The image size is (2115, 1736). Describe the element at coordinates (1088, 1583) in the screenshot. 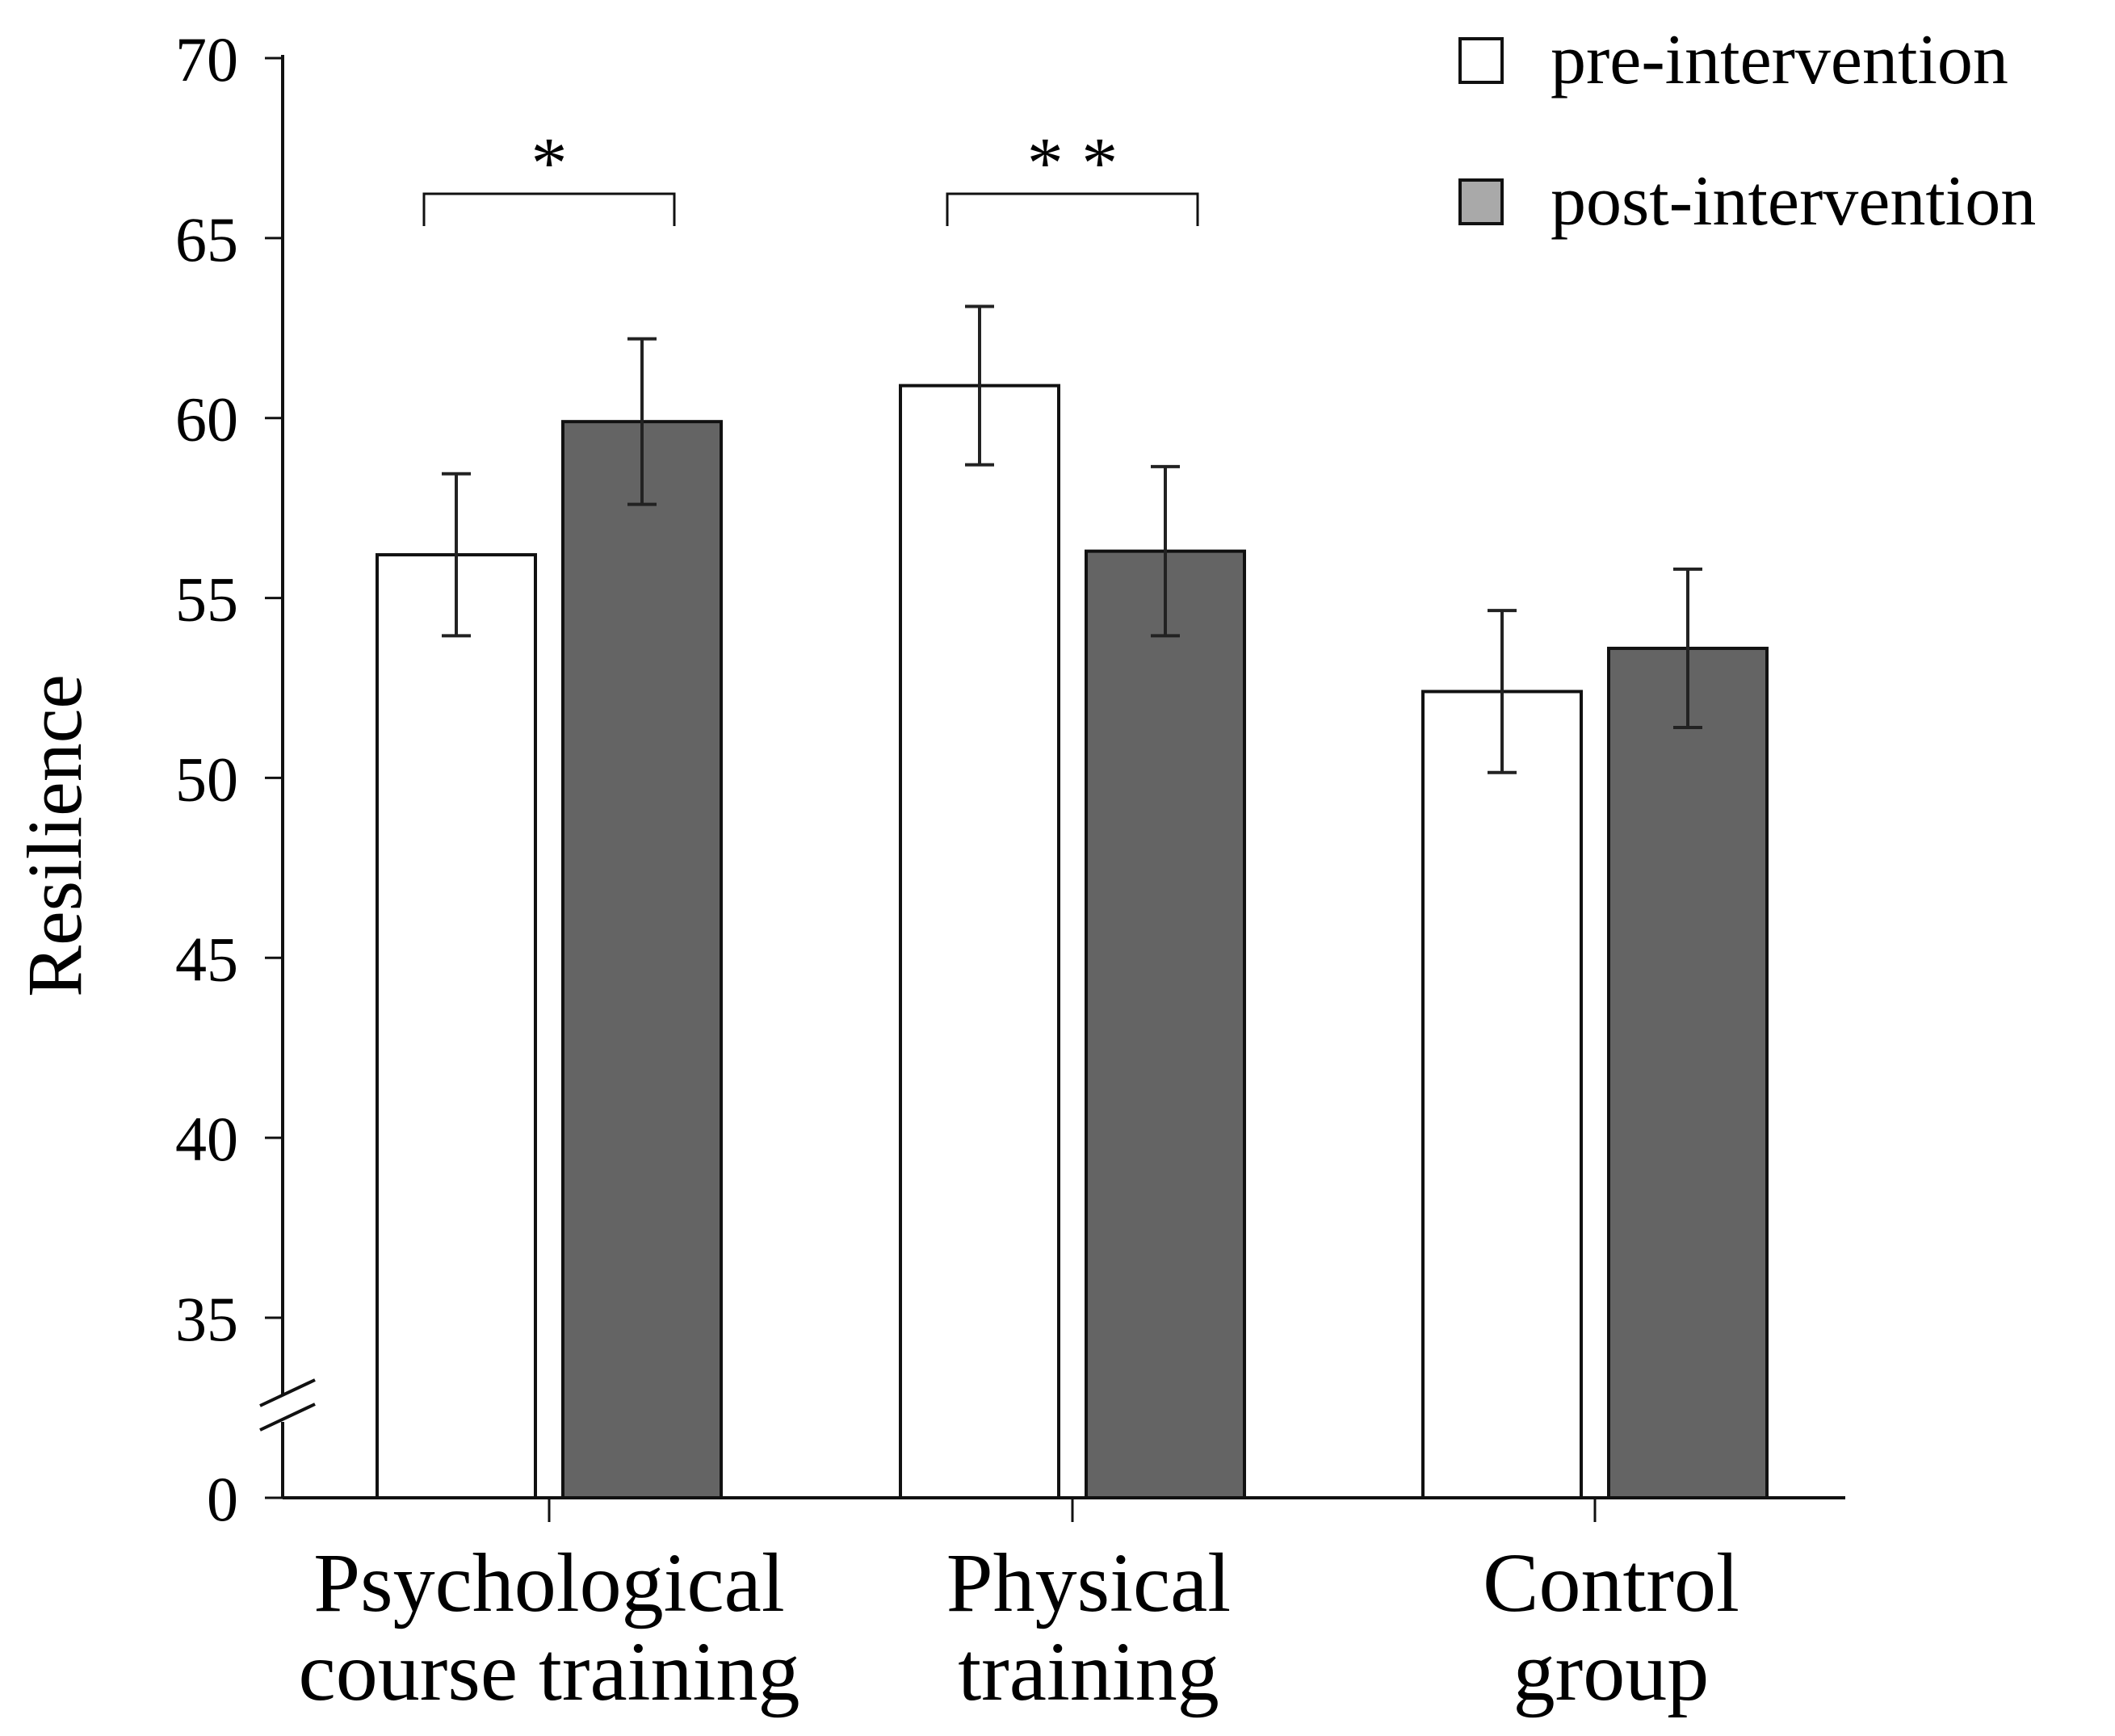

I see `category-label-1-0: Physical` at that location.